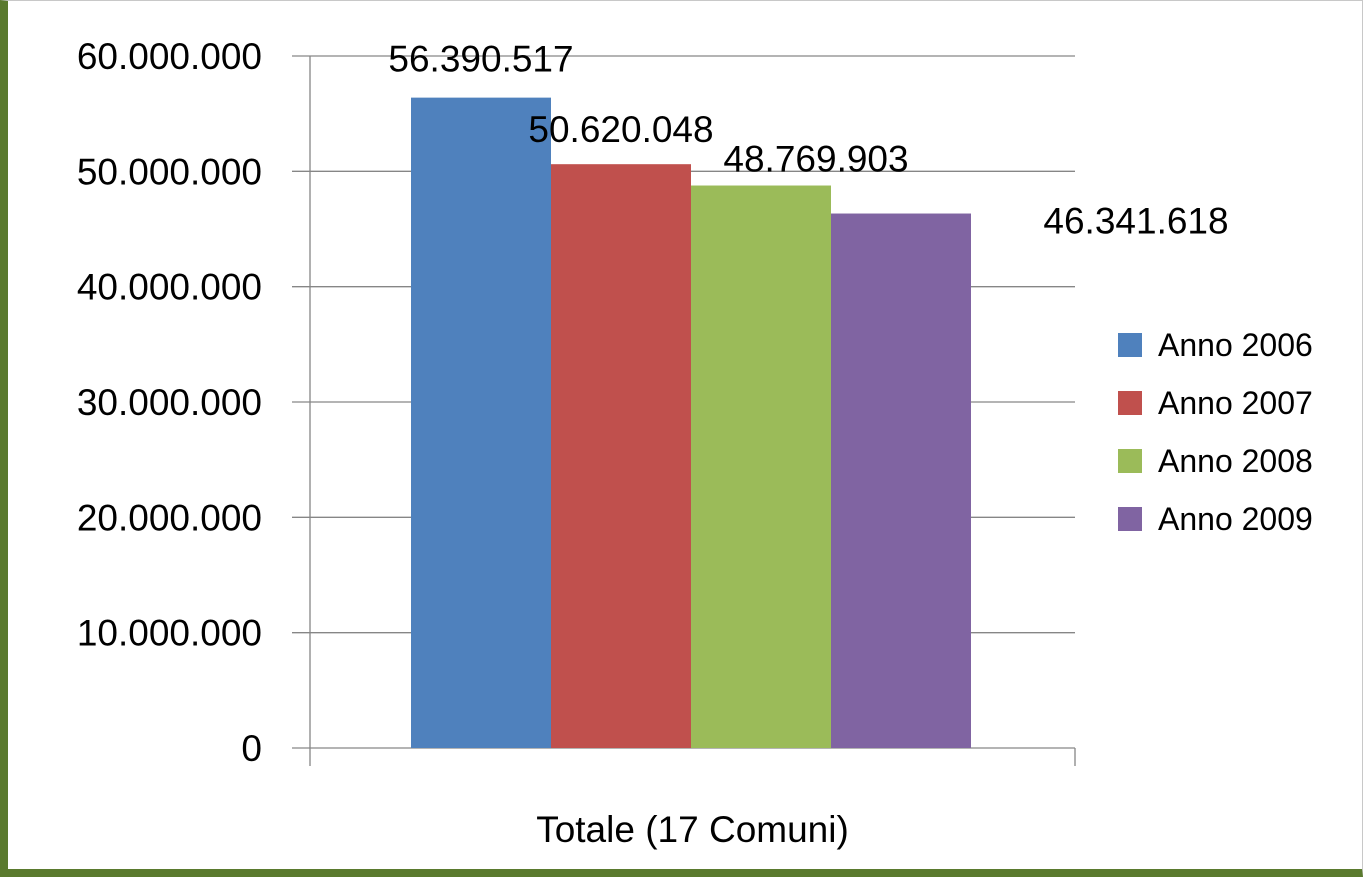 The image size is (1363, 877). Describe the element at coordinates (251, 748) in the screenshot. I see `y-tick-label: 0` at that location.